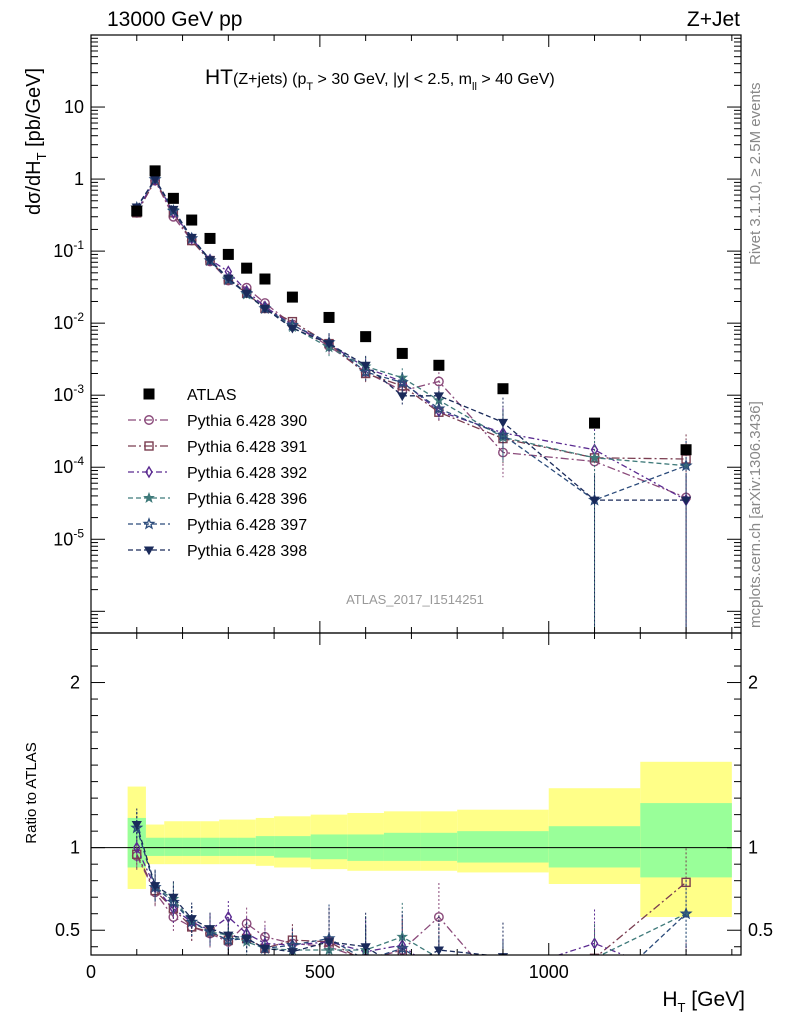 The width and height of the screenshot is (786, 1024). Describe the element at coordinates (78, 245) in the screenshot. I see `y-tick-exponent: -1` at that location.